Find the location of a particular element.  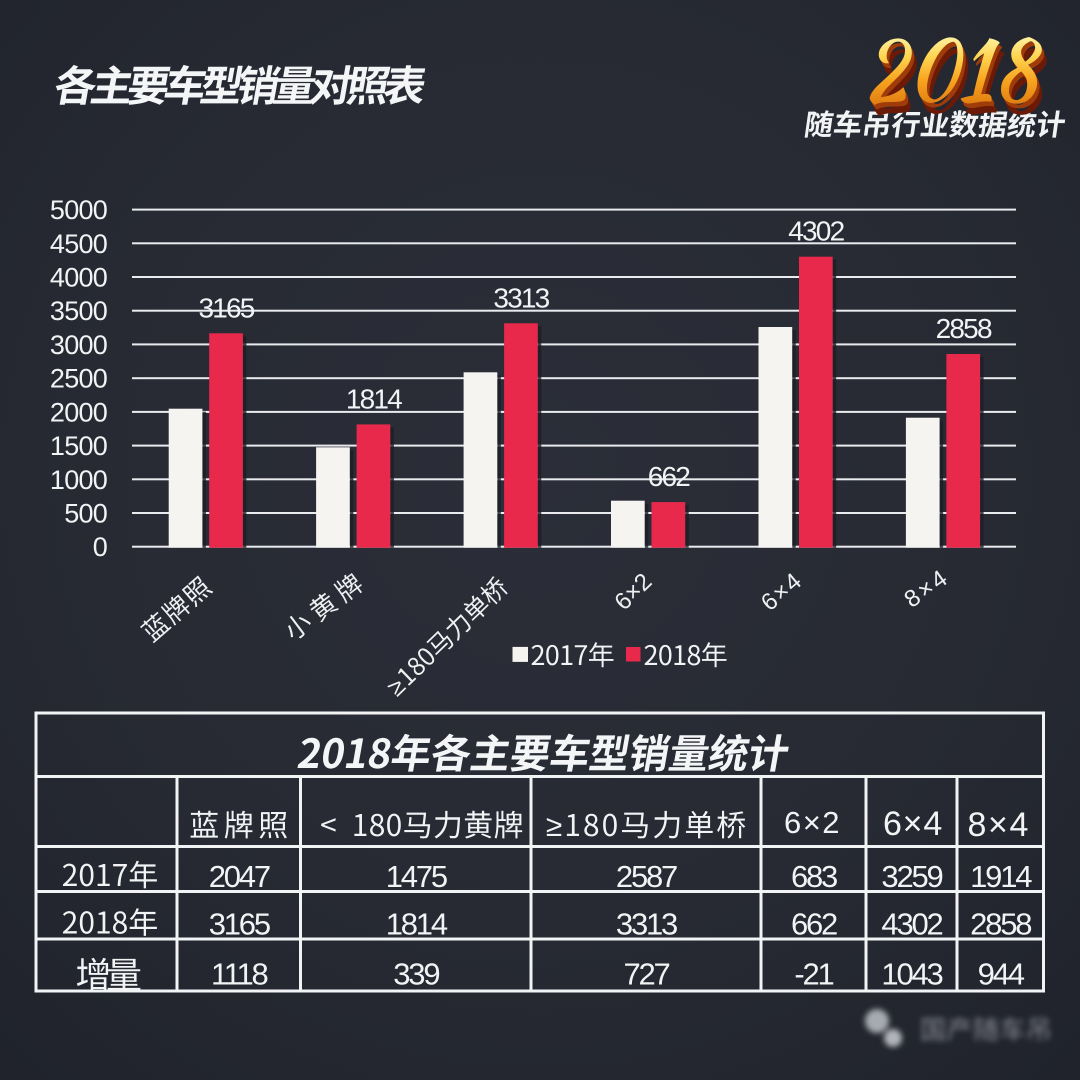

svg-text: 4000 is located at coordinates (78, 278).